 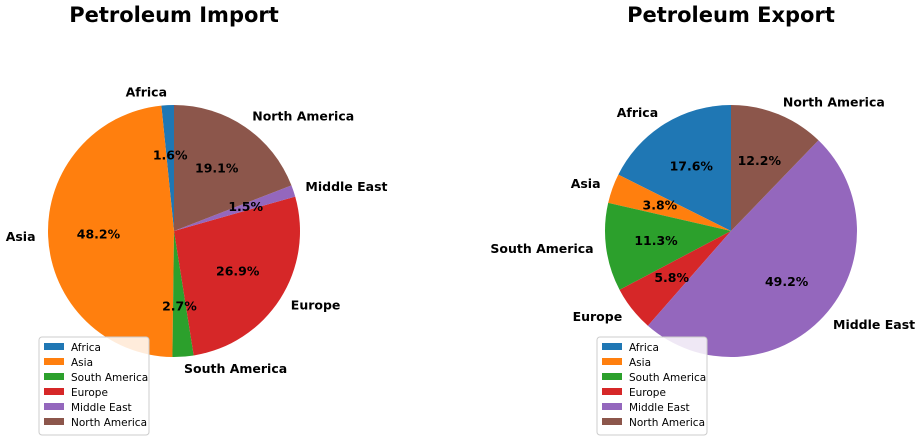 I want to click on slice-percent-label: 48.2%, so click(x=99, y=233).